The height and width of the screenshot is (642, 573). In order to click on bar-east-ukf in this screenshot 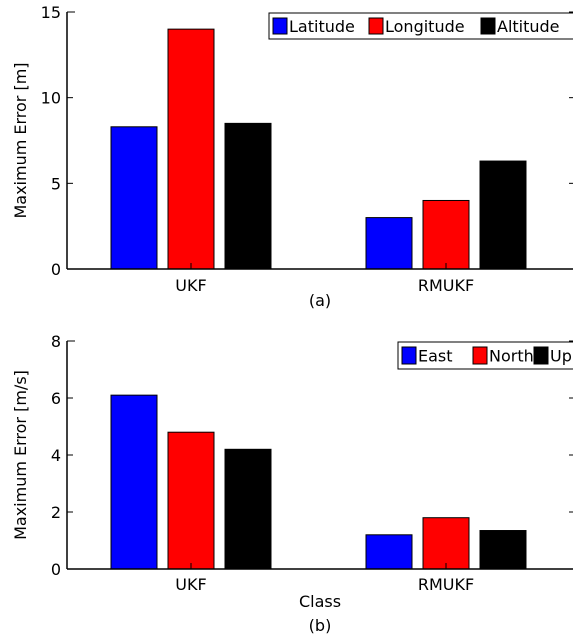, I will do `click(134, 482)`.